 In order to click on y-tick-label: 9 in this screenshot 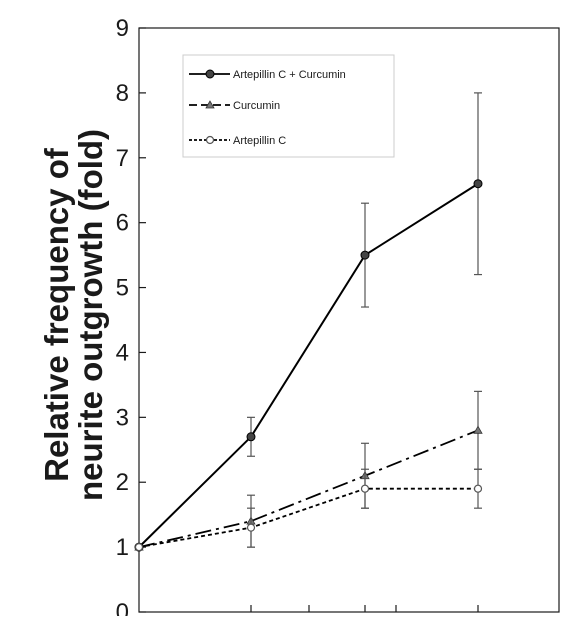, I will do `click(122, 28)`.